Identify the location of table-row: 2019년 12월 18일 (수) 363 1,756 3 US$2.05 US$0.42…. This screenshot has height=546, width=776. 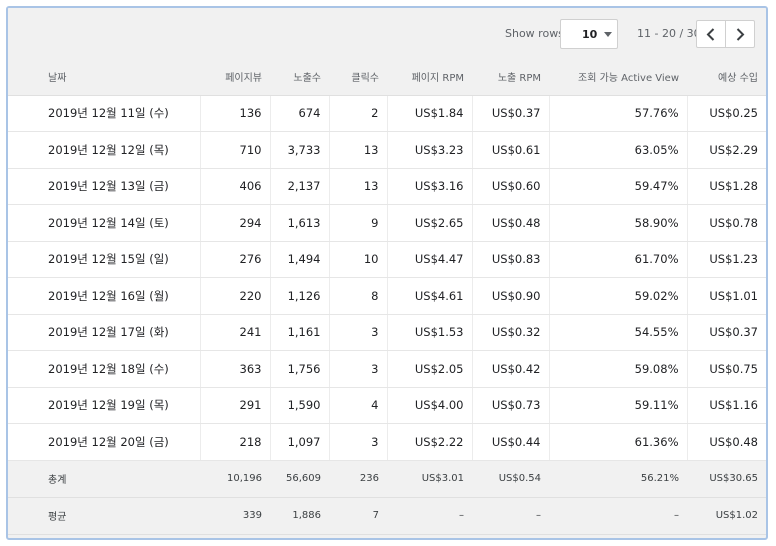
(387, 369).